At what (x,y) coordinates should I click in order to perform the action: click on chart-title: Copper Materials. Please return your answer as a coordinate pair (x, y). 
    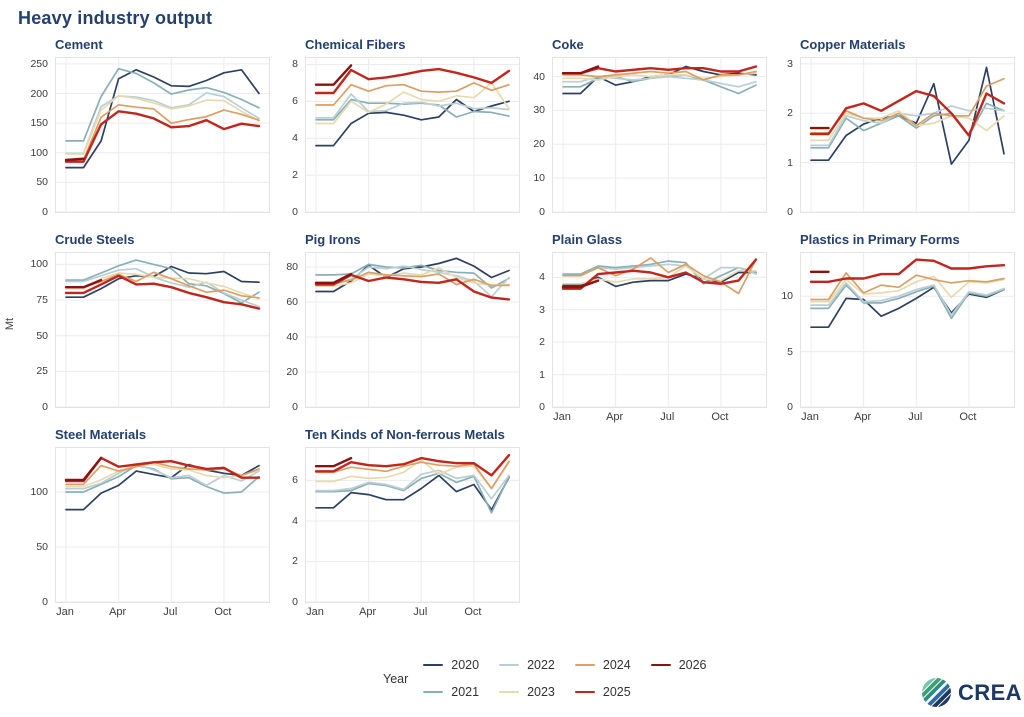
    Looking at the image, I should click on (853, 44).